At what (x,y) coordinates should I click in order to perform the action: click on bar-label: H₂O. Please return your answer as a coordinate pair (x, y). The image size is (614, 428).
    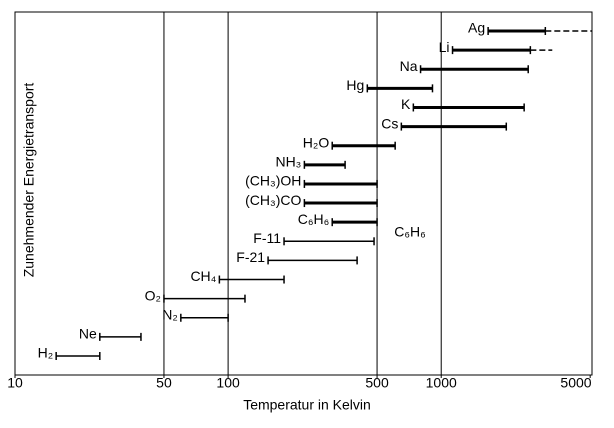
    Looking at the image, I should click on (316, 142).